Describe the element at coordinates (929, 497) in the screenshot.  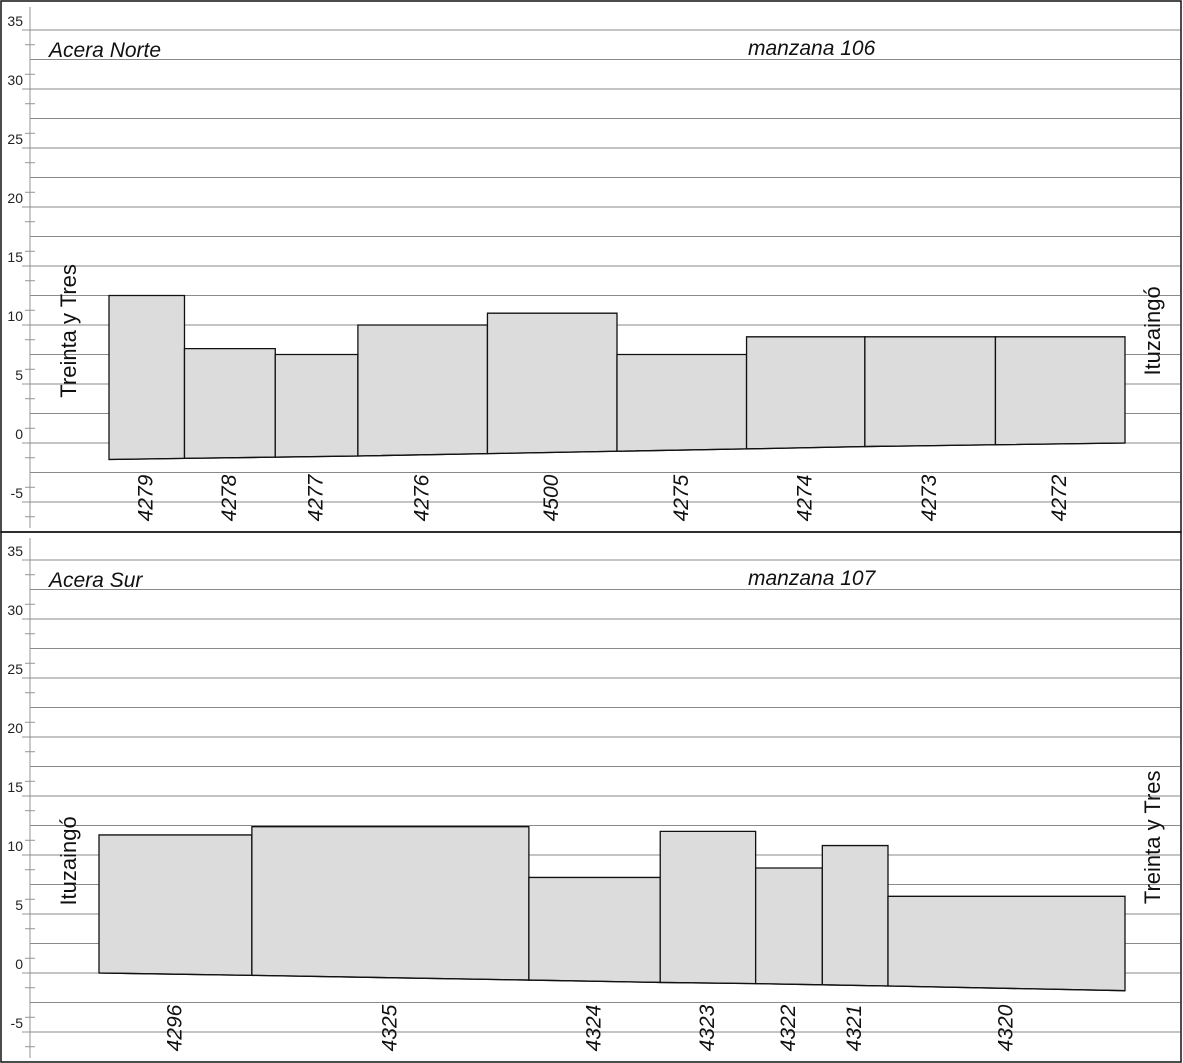
I see `lot-label: 4273` at that location.